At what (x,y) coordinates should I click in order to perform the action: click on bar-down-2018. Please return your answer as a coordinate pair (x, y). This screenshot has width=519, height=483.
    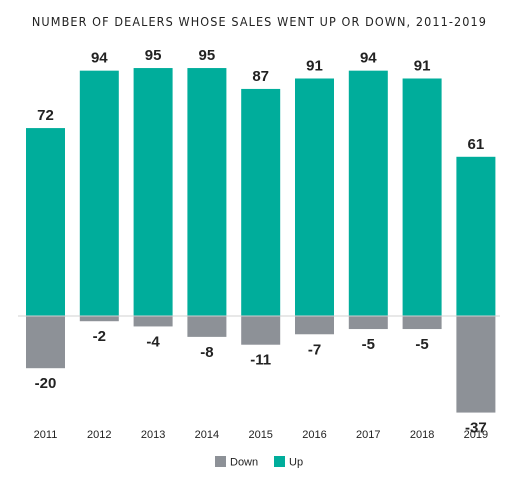
    Looking at the image, I should click on (422, 323).